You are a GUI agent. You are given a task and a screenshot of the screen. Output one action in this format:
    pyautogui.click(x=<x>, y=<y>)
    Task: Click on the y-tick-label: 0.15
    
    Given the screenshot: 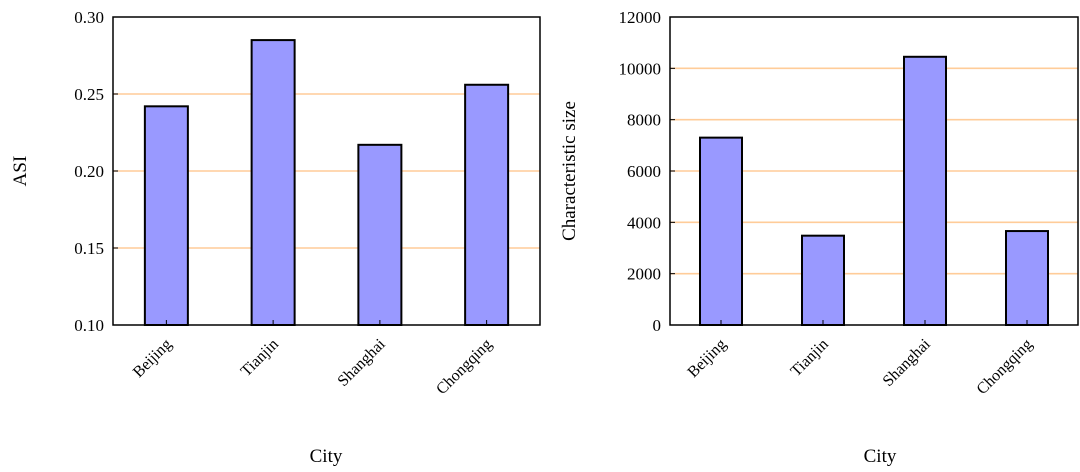 What is the action you would take?
    pyautogui.click(x=89, y=248)
    